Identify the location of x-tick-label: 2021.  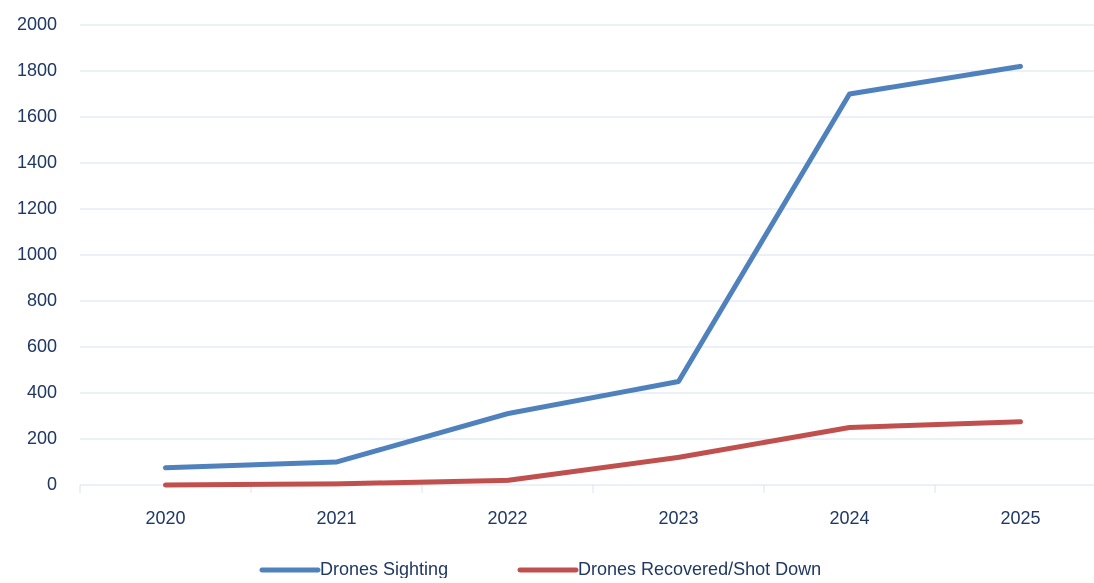
(336, 518).